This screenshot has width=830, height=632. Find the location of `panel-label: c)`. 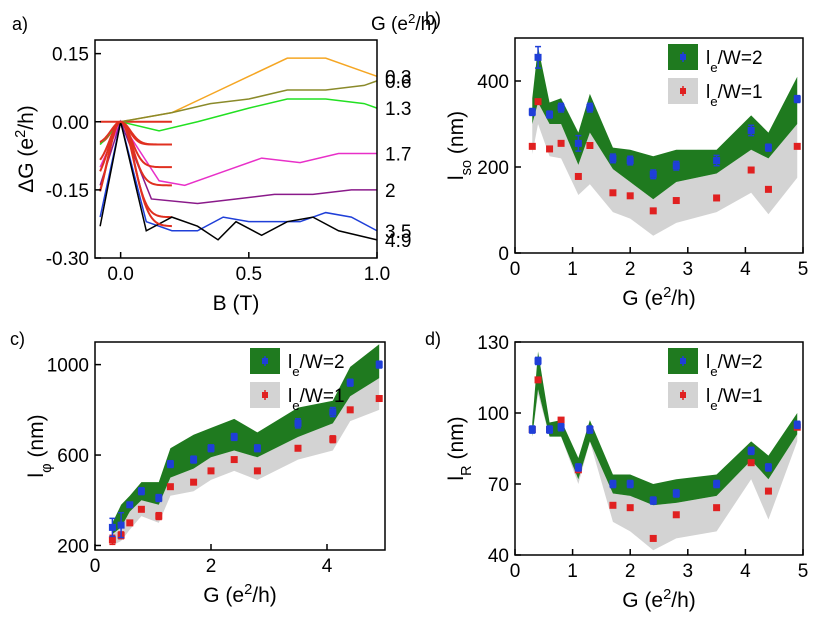

panel-label: c) is located at coordinates (17, 339).